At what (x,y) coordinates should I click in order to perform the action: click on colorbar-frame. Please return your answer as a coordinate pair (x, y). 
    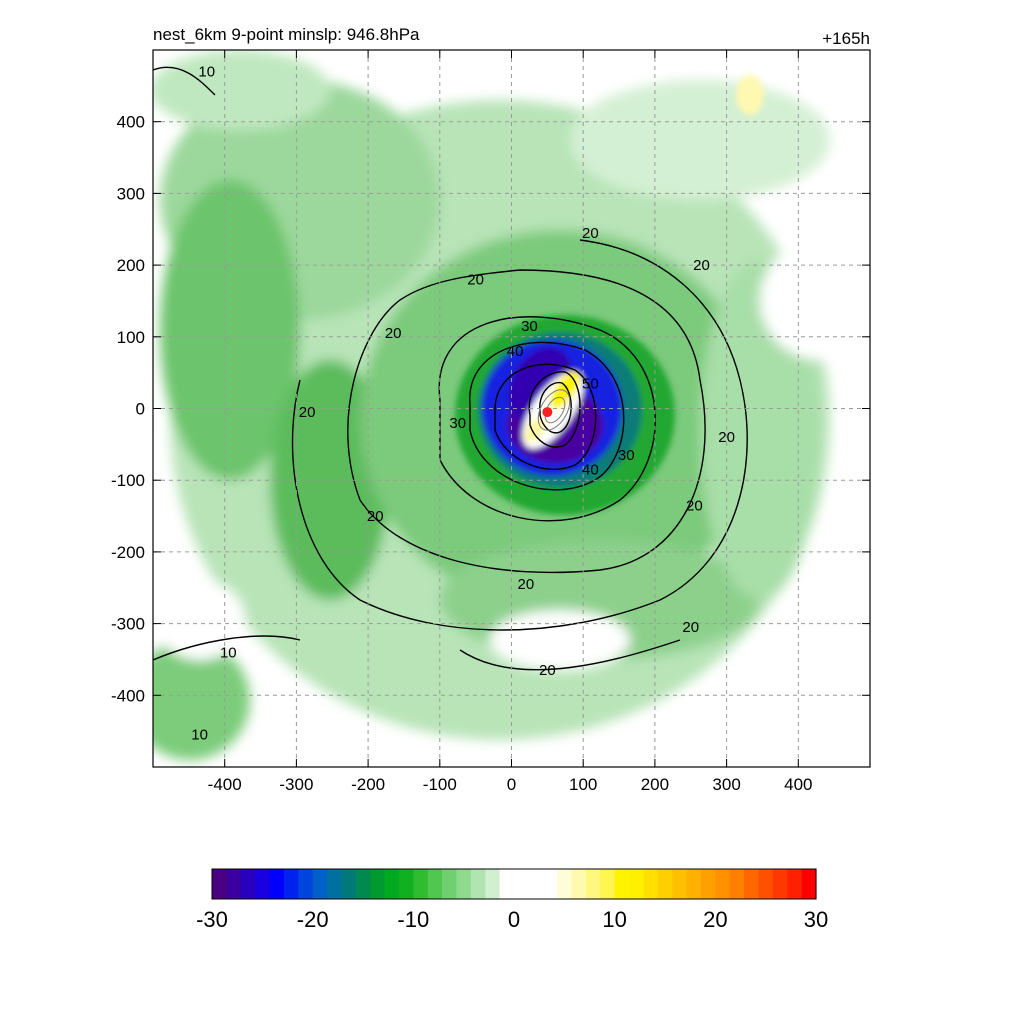
    Looking at the image, I should click on (514, 884).